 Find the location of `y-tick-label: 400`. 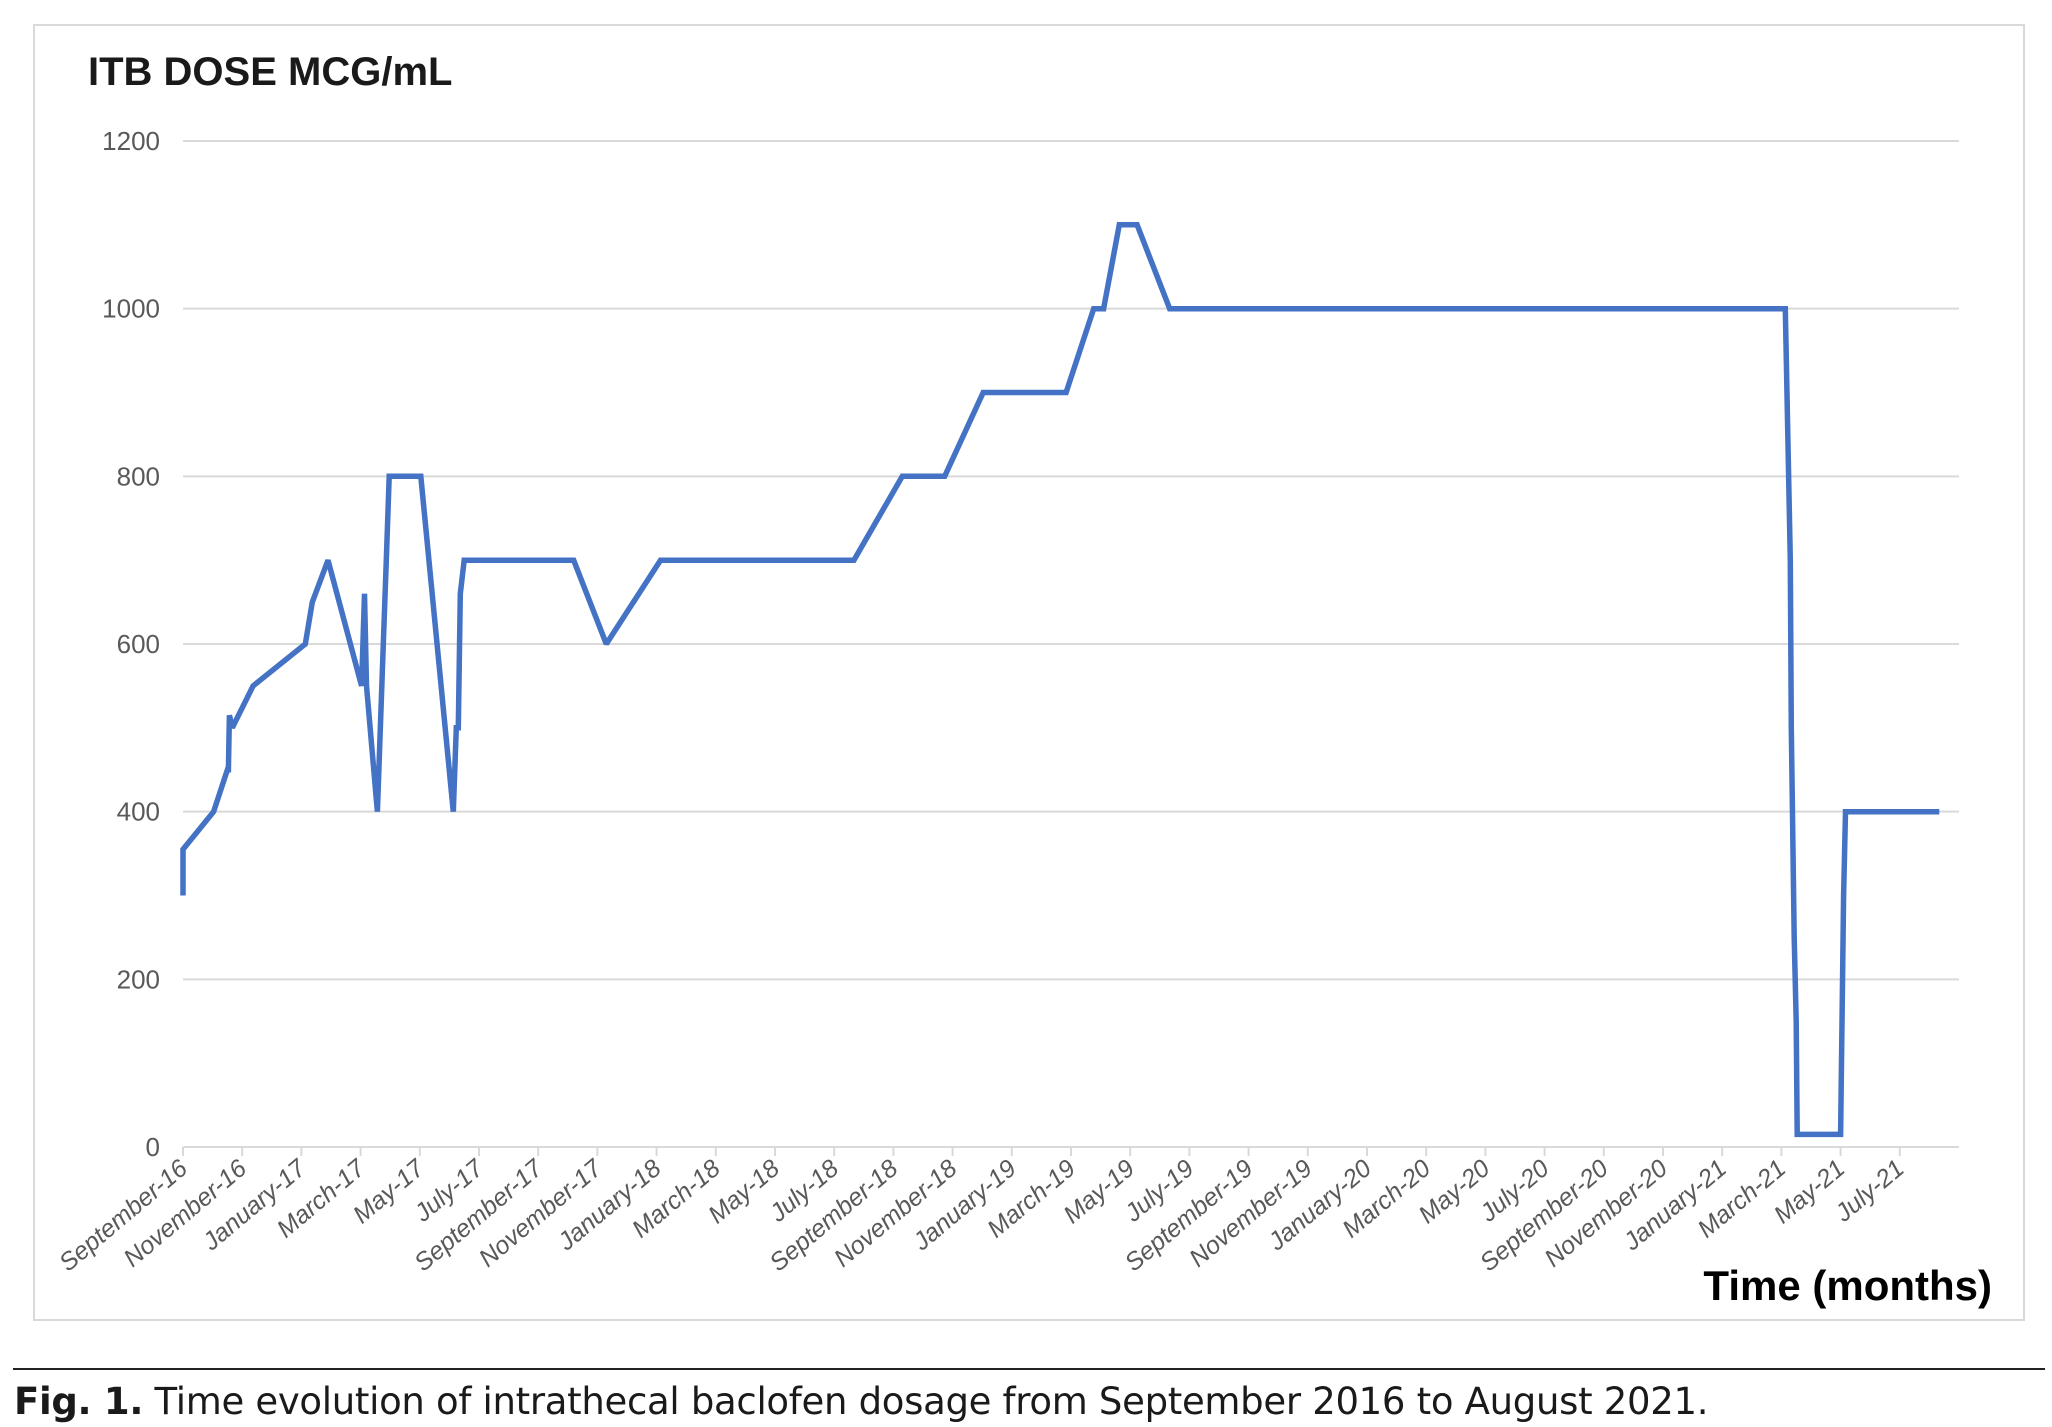

y-tick-label: 400 is located at coordinates (138, 812).